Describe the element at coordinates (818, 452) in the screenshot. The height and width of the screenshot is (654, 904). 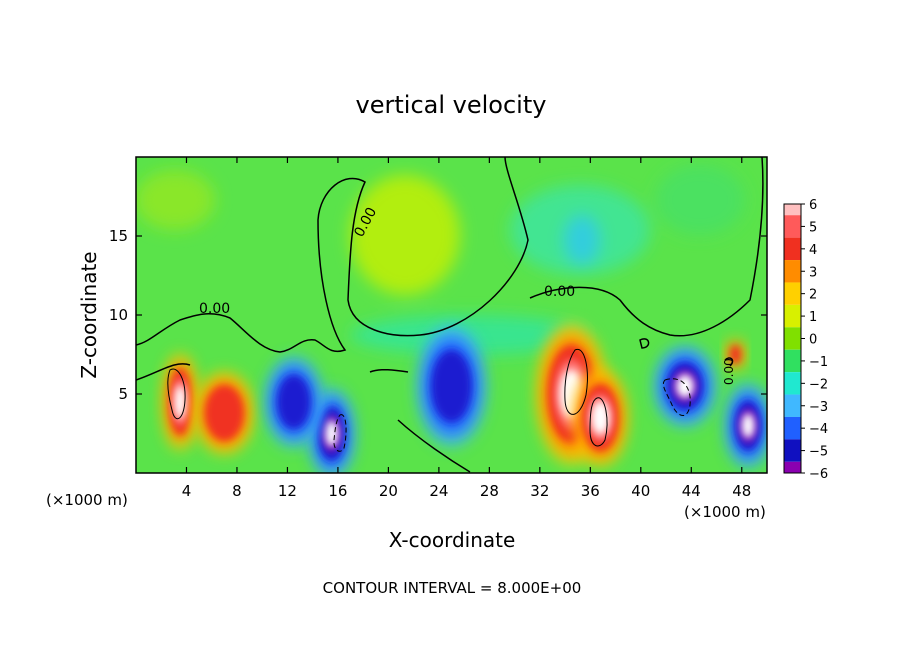
I see `colorbar-label: −5` at that location.